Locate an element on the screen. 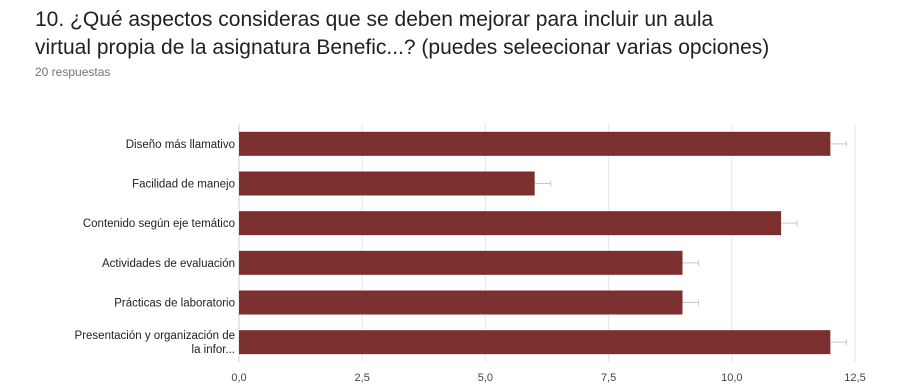  category-label: Contenido según eje temático is located at coordinates (159, 224).